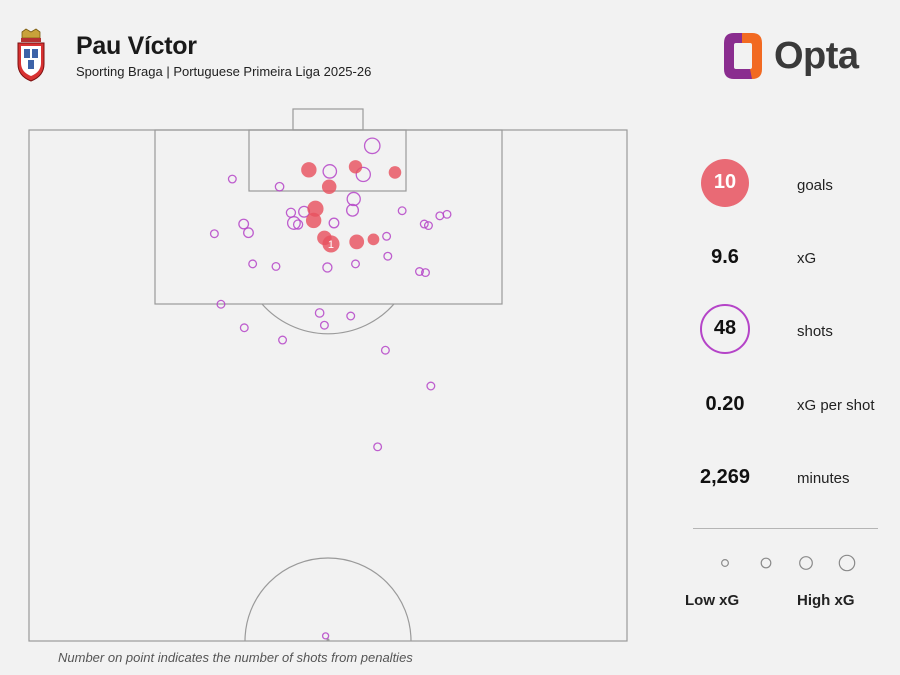 This screenshot has height=675, width=900. What do you see at coordinates (823, 478) in the screenshot?
I see `minutes-label: minutes` at bounding box center [823, 478].